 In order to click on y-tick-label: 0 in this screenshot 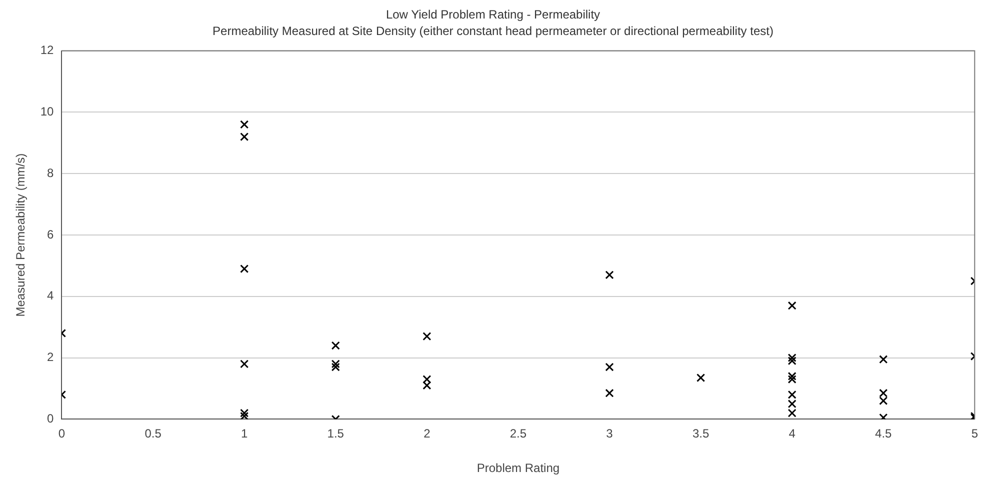, I will do `click(50, 419)`.